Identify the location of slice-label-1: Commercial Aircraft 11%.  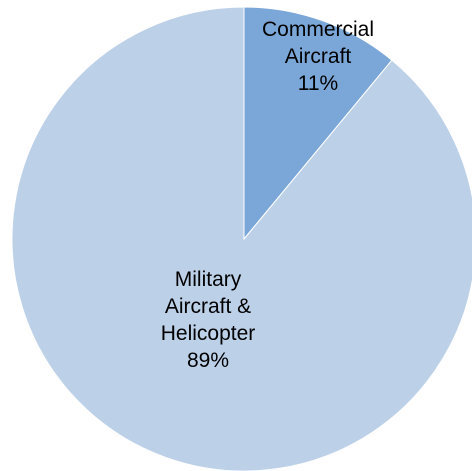
(318, 56).